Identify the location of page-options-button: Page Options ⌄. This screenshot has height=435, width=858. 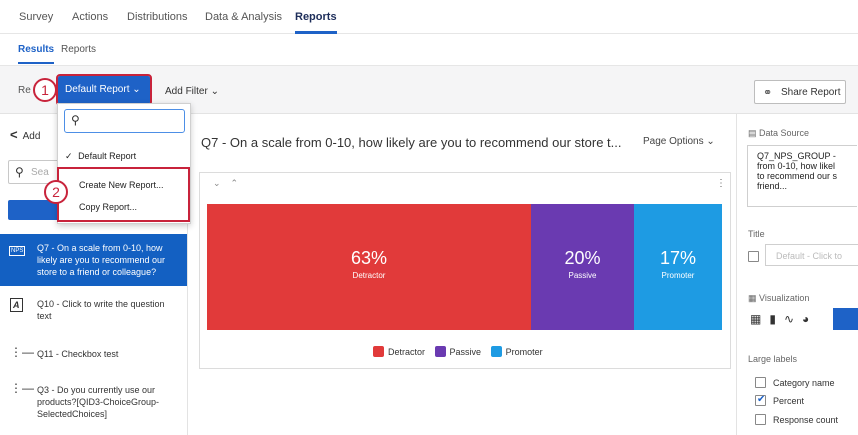
(679, 141).